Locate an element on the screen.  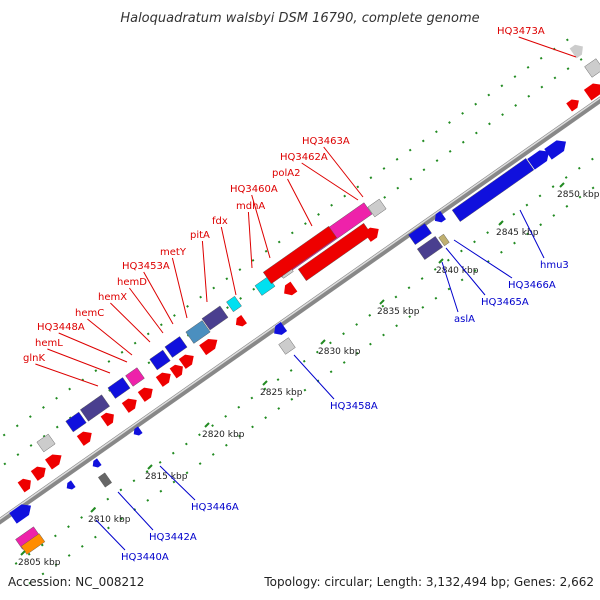
gene-label: HQ3463A is located at coordinates (326, 141).